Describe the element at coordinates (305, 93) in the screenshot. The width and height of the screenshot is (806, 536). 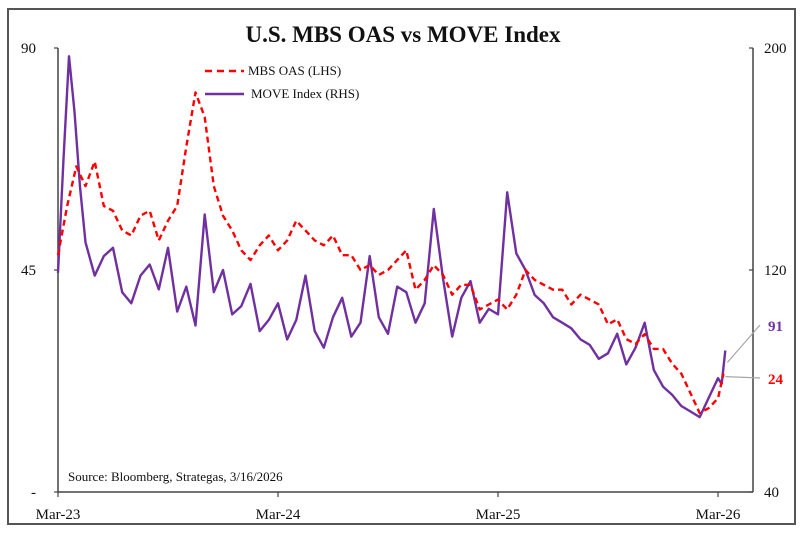
I see `legend-move-label: MOVE Index (RHS)` at that location.